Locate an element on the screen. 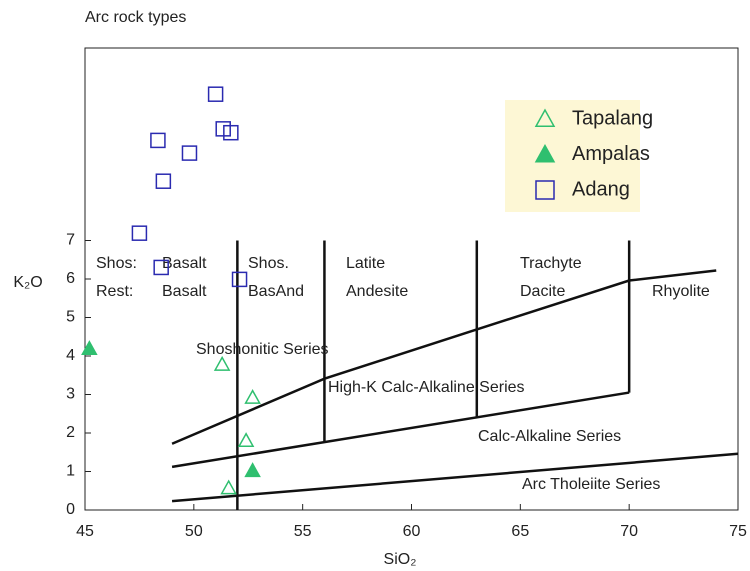 The width and height of the screenshot is (750, 571). y-tick-label: 6 is located at coordinates (70, 278).